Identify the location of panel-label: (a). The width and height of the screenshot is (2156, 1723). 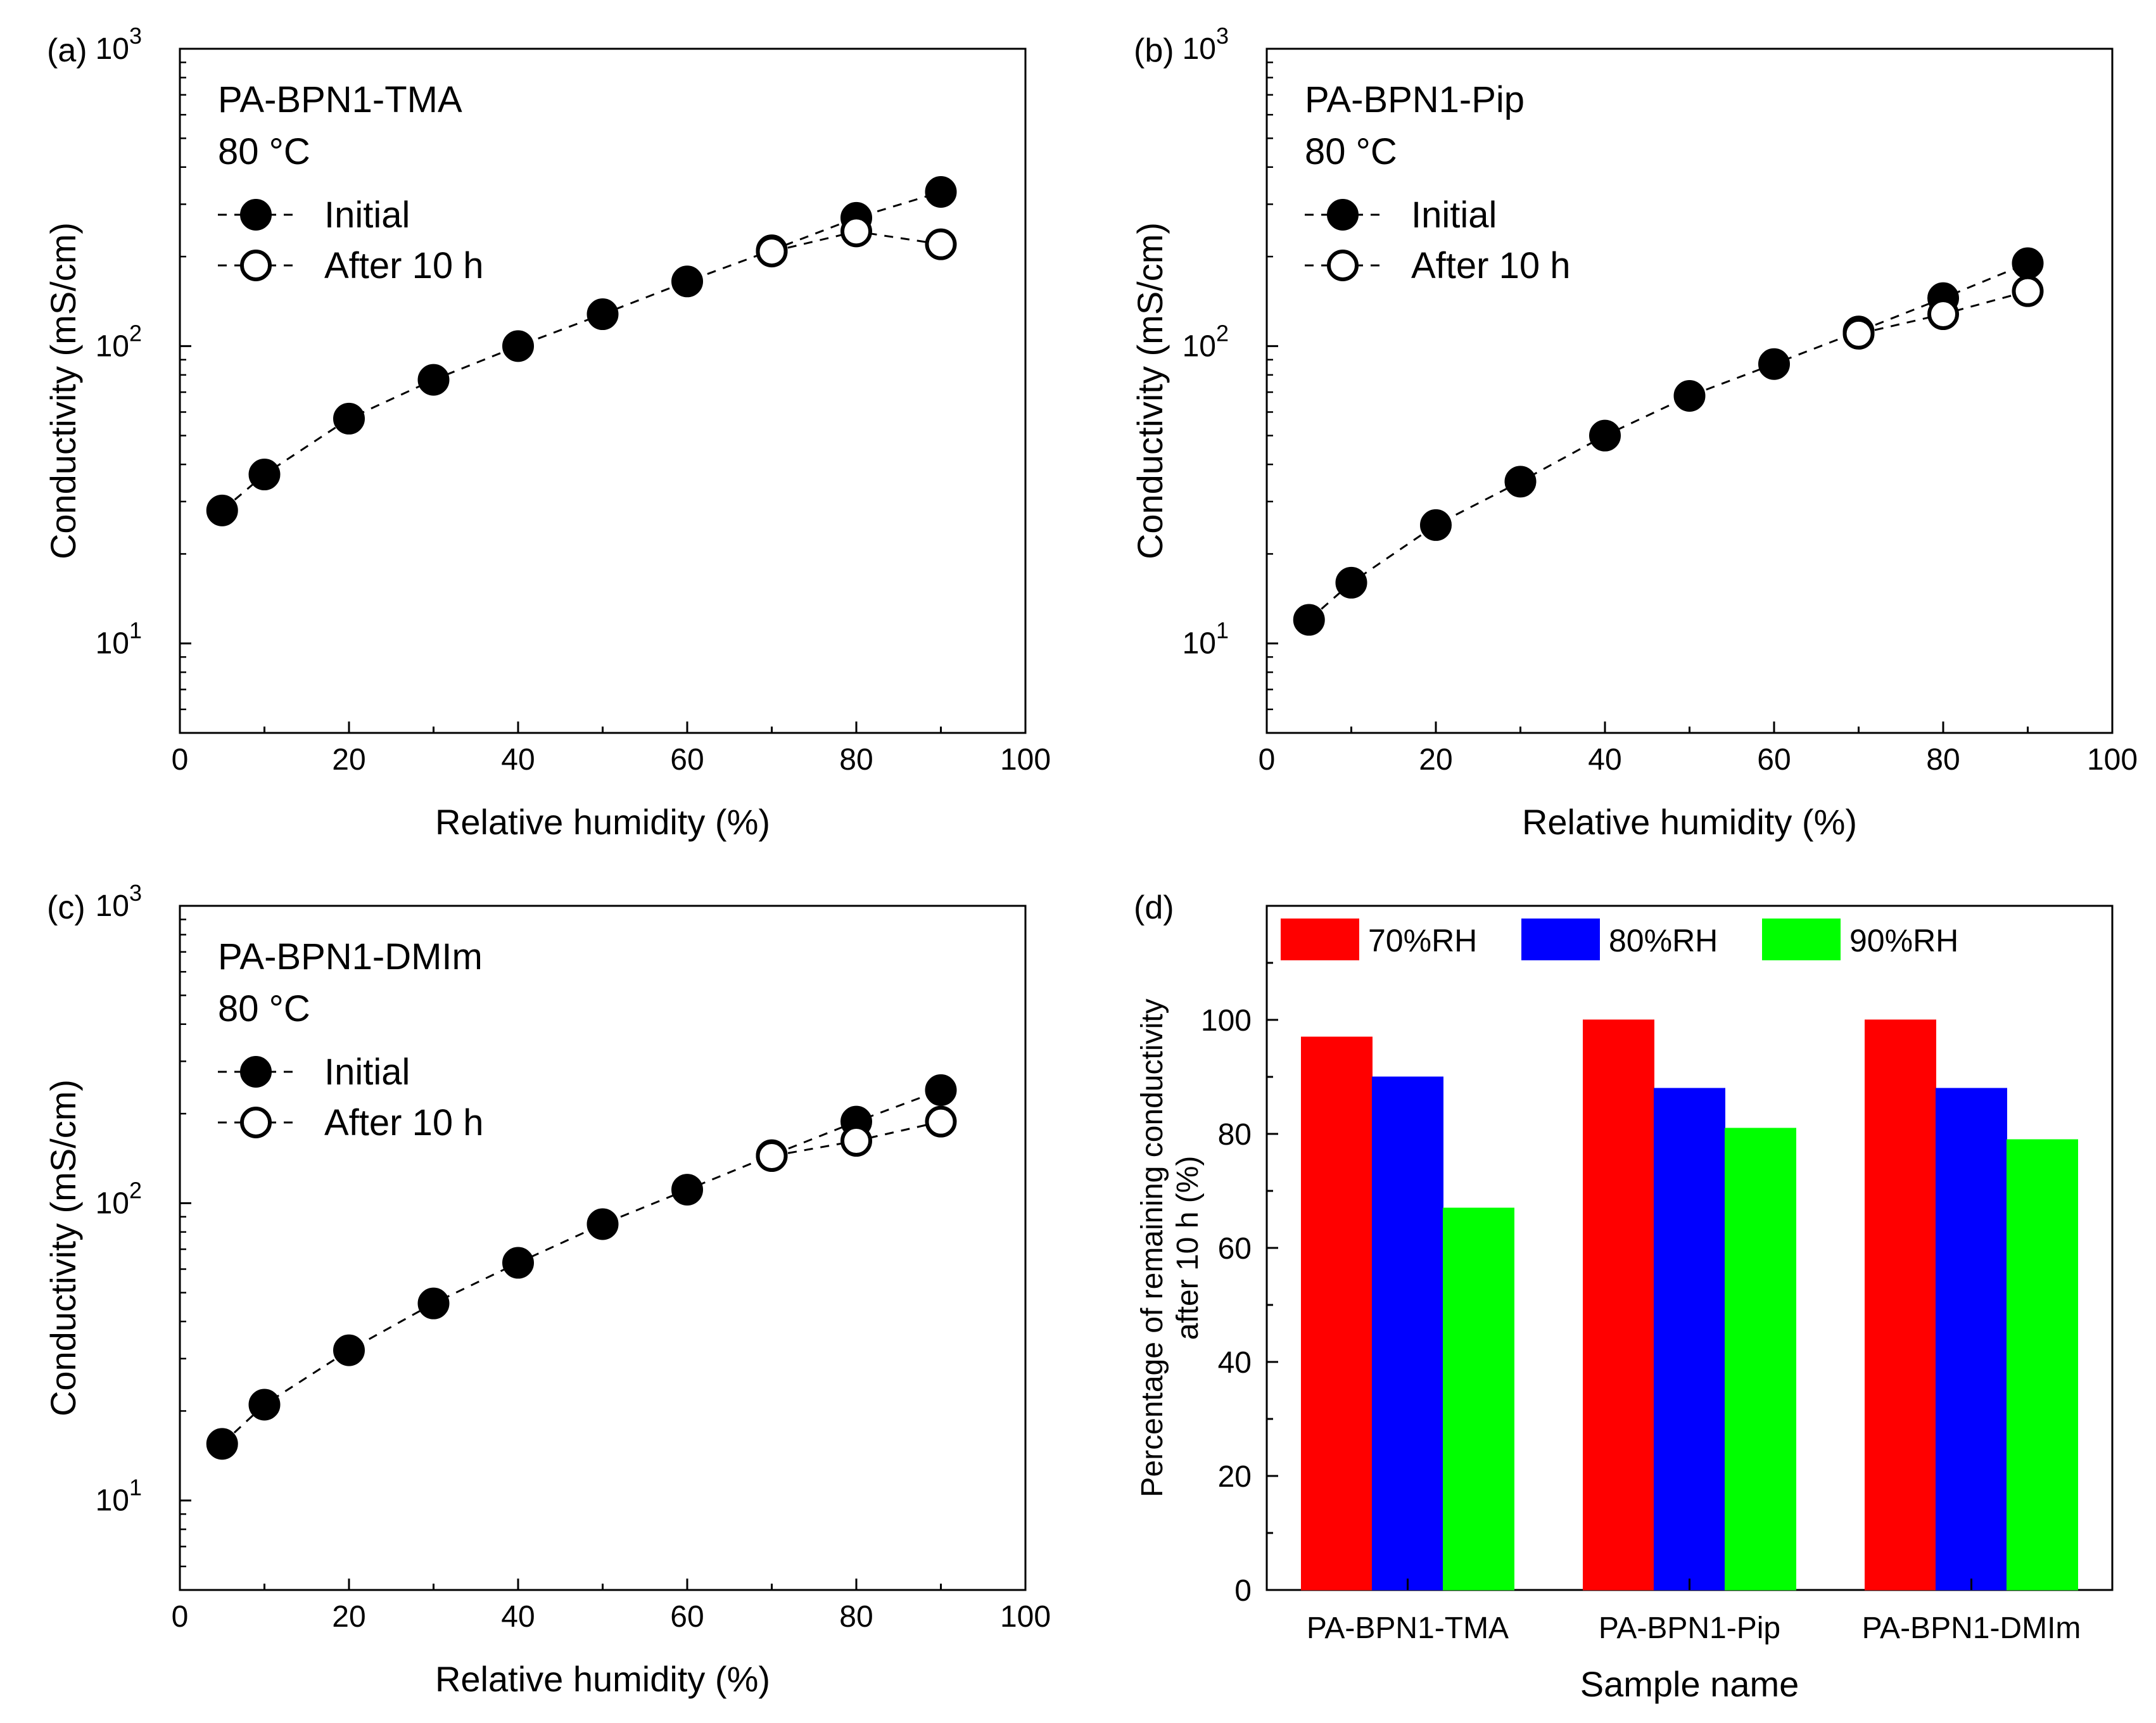
(67, 50).